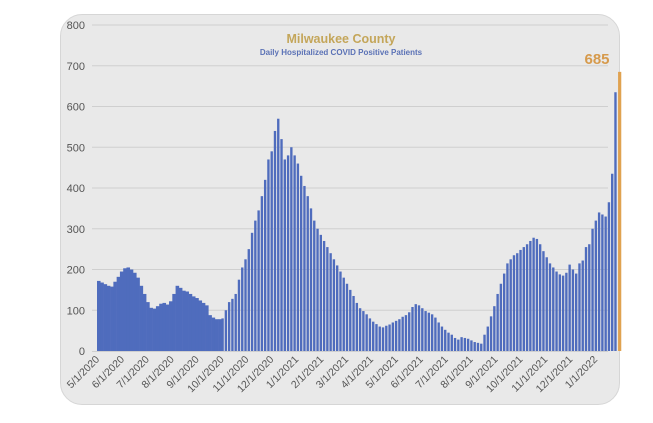 The image size is (653, 423). What do you see at coordinates (76, 67) in the screenshot?
I see `y-tick-label: 700` at bounding box center [76, 67].